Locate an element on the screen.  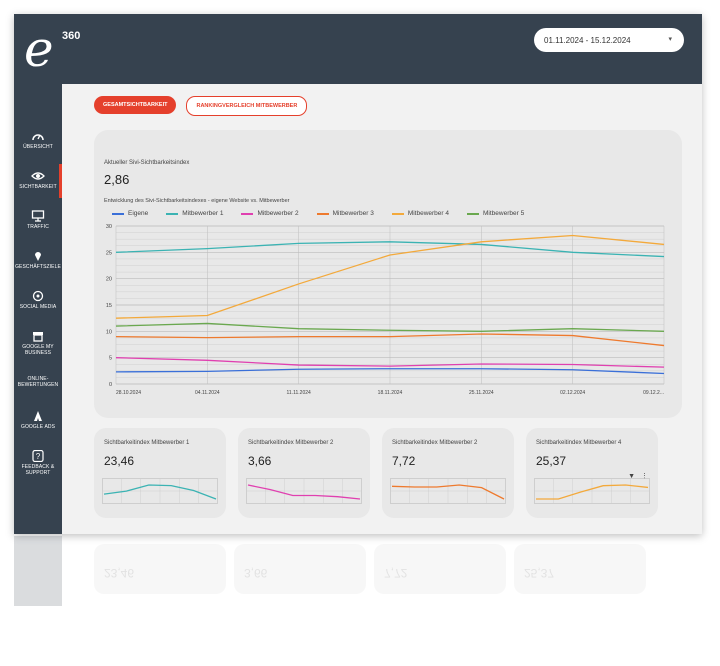
legend-item: Eigene is located at coordinates (130, 213).